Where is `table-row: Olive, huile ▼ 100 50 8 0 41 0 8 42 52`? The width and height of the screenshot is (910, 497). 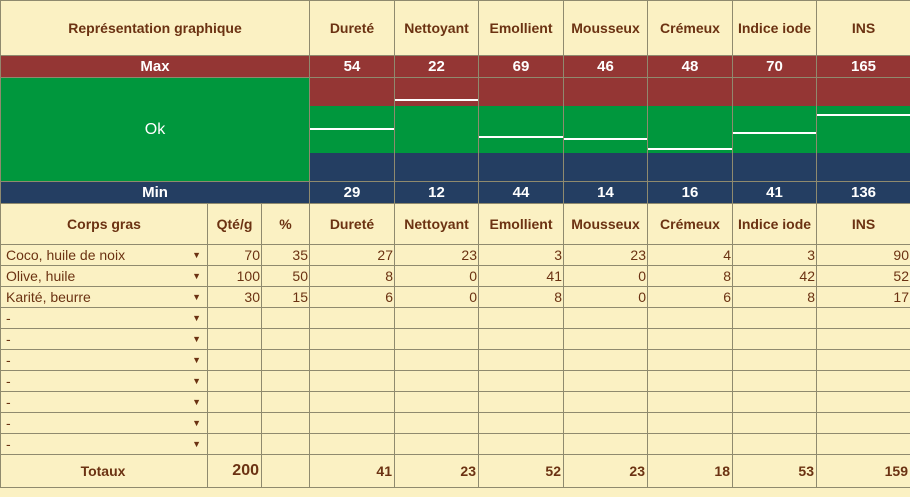 table-row: Olive, huile ▼ 100 50 8 0 41 0 8 42 52 is located at coordinates (455, 276).